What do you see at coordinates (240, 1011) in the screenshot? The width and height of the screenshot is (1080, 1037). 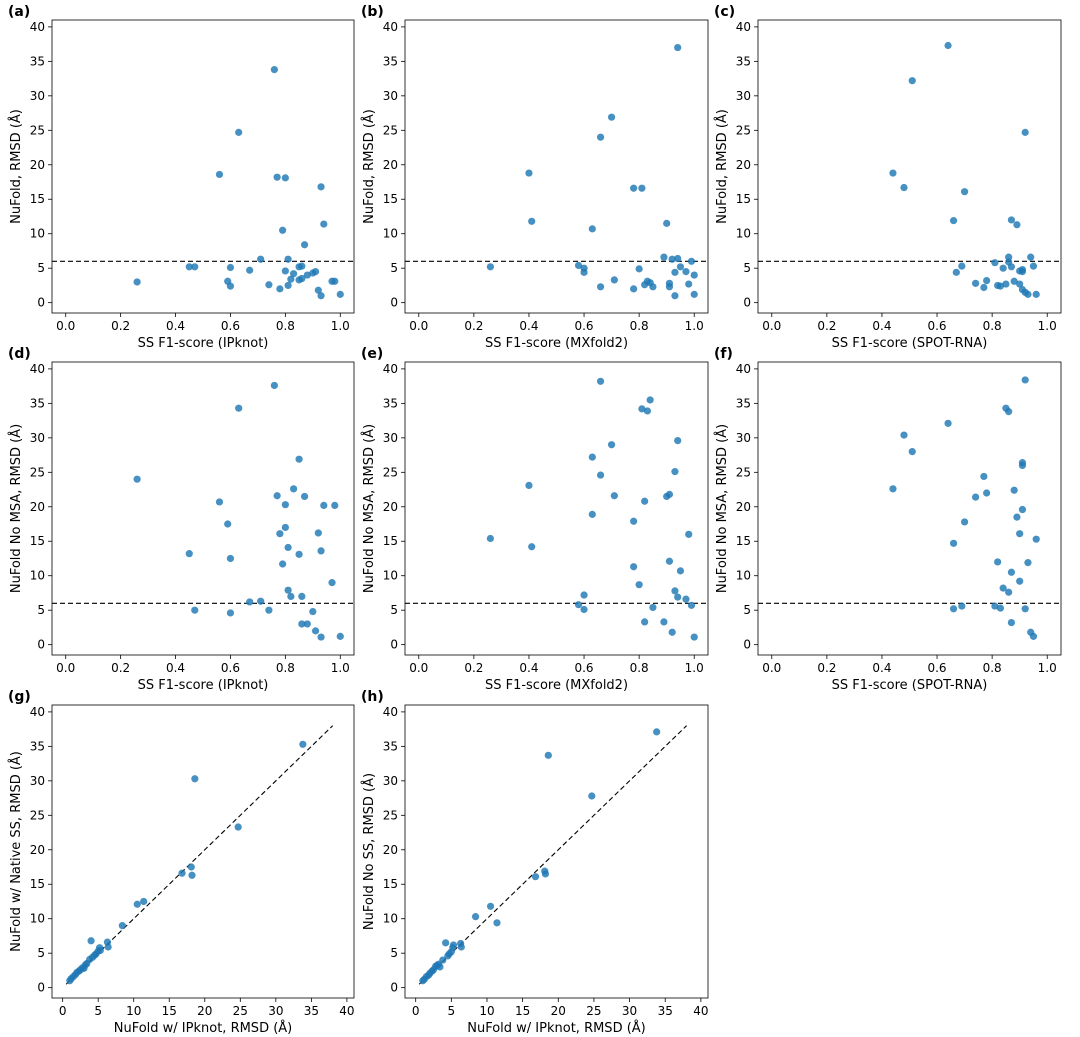 I see `x-tick-label: 25` at bounding box center [240, 1011].